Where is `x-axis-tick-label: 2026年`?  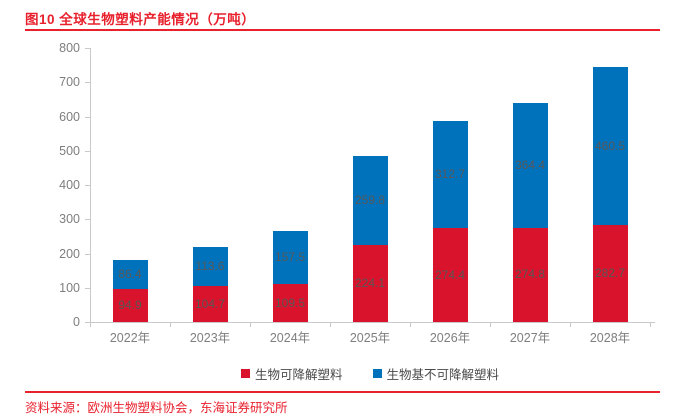 x-axis-tick-label: 2026年 is located at coordinates (450, 338).